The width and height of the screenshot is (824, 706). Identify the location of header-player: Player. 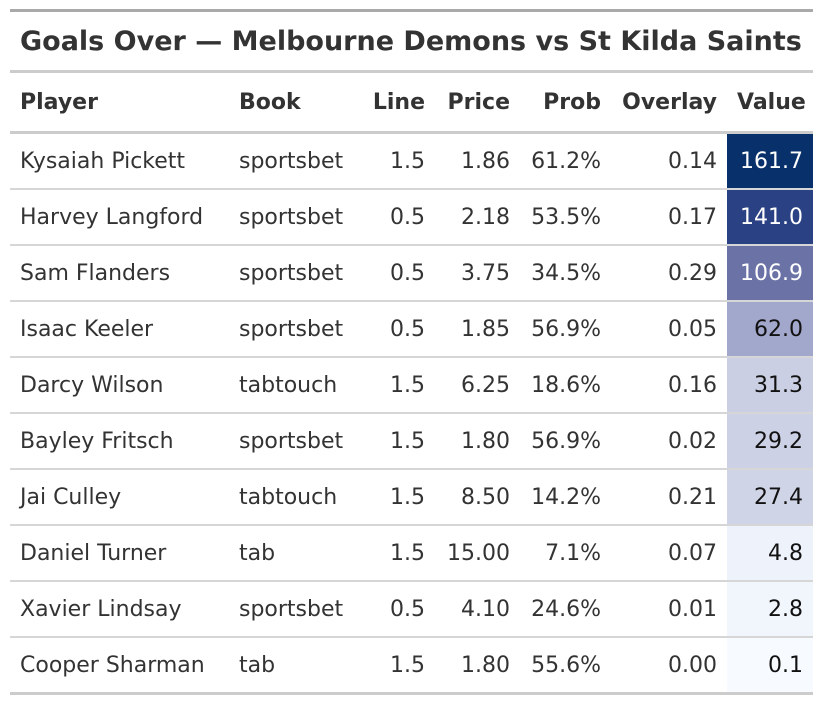
(119, 103).